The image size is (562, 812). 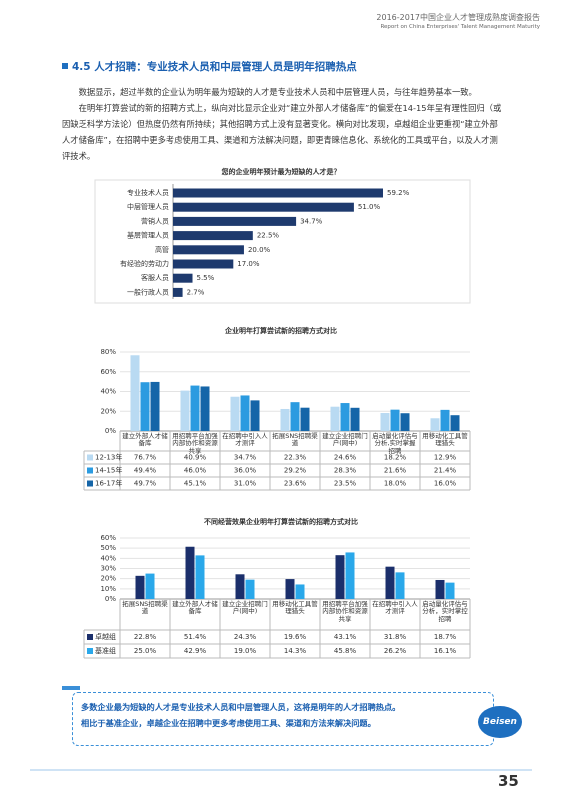 What do you see at coordinates (110, 599) in the screenshot?
I see `y-tick-label: 0%` at bounding box center [110, 599].